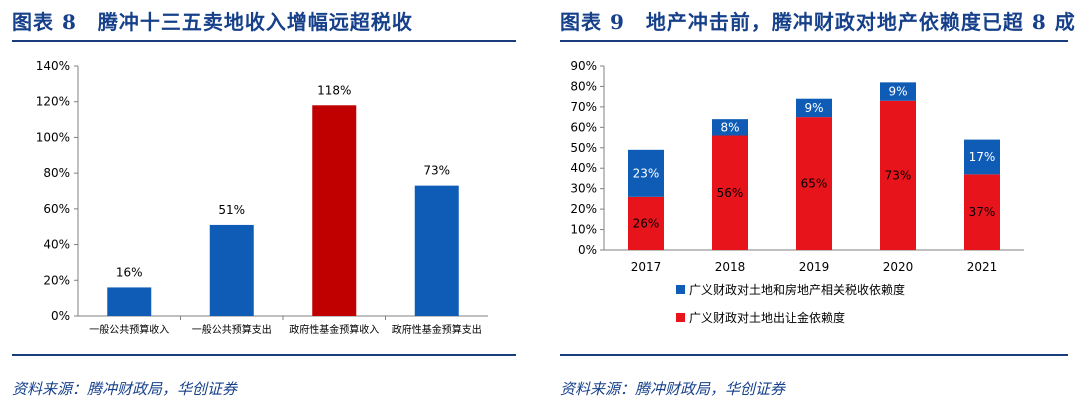 This screenshot has width=1080, height=410. I want to click on x-tick-label: 2017, so click(646, 267).